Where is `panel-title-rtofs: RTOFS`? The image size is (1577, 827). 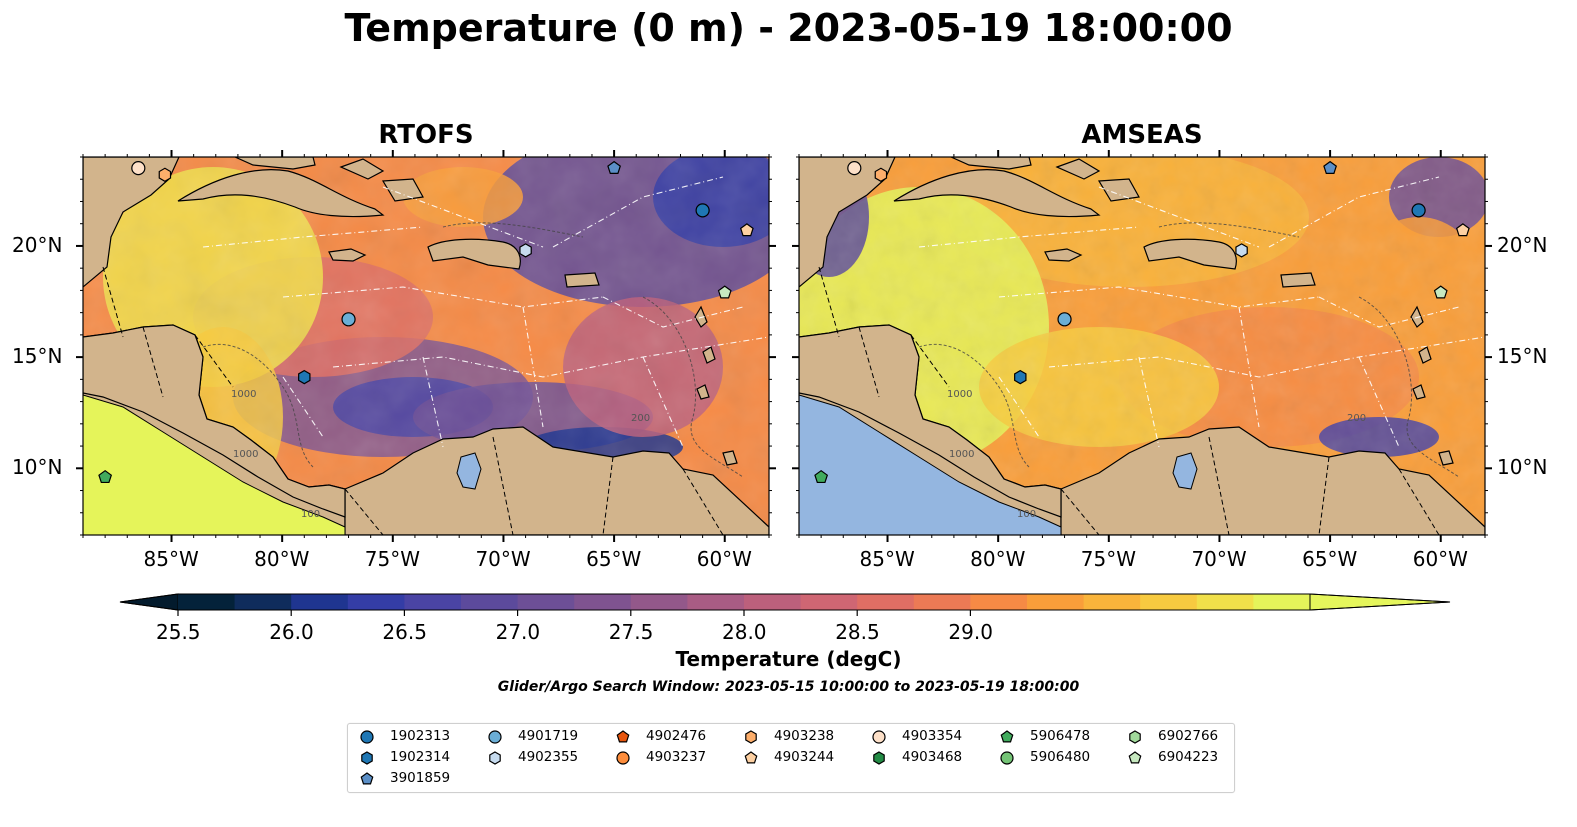 panel-title-rtofs: RTOFS is located at coordinates (426, 135).